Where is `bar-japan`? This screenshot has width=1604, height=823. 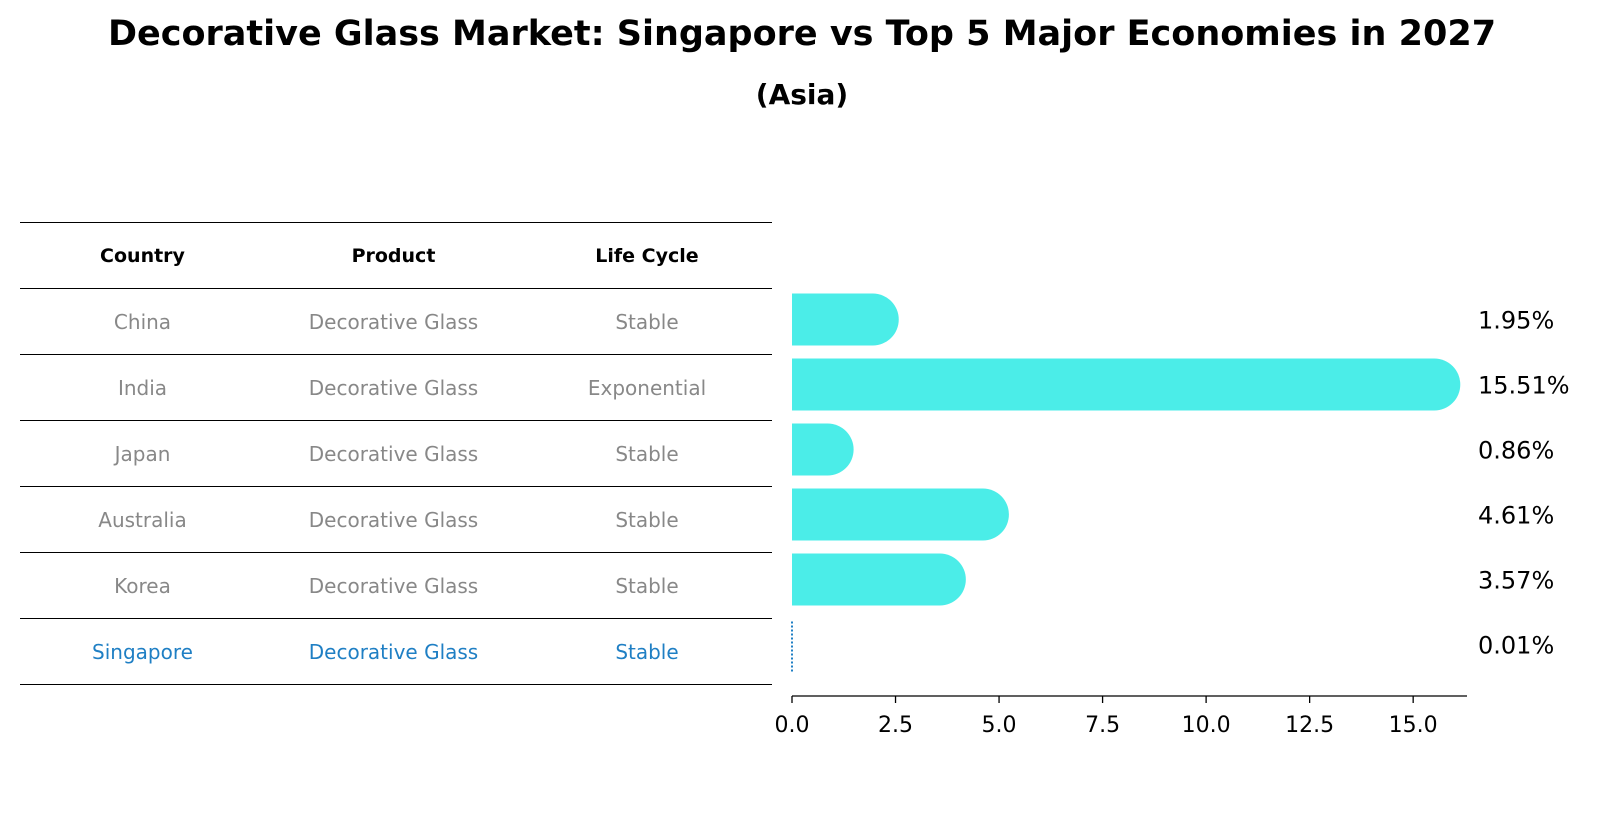
bar-japan is located at coordinates (823, 449).